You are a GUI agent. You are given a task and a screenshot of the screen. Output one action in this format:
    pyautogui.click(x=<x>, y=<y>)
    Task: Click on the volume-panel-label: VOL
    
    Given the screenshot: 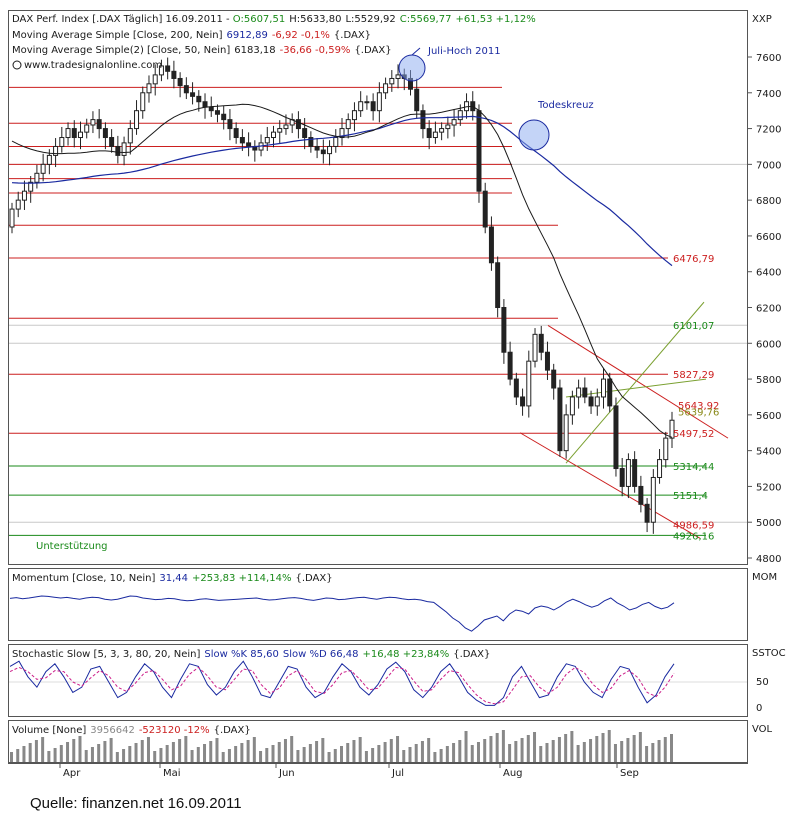 What is the action you would take?
    pyautogui.click(x=762, y=729)
    